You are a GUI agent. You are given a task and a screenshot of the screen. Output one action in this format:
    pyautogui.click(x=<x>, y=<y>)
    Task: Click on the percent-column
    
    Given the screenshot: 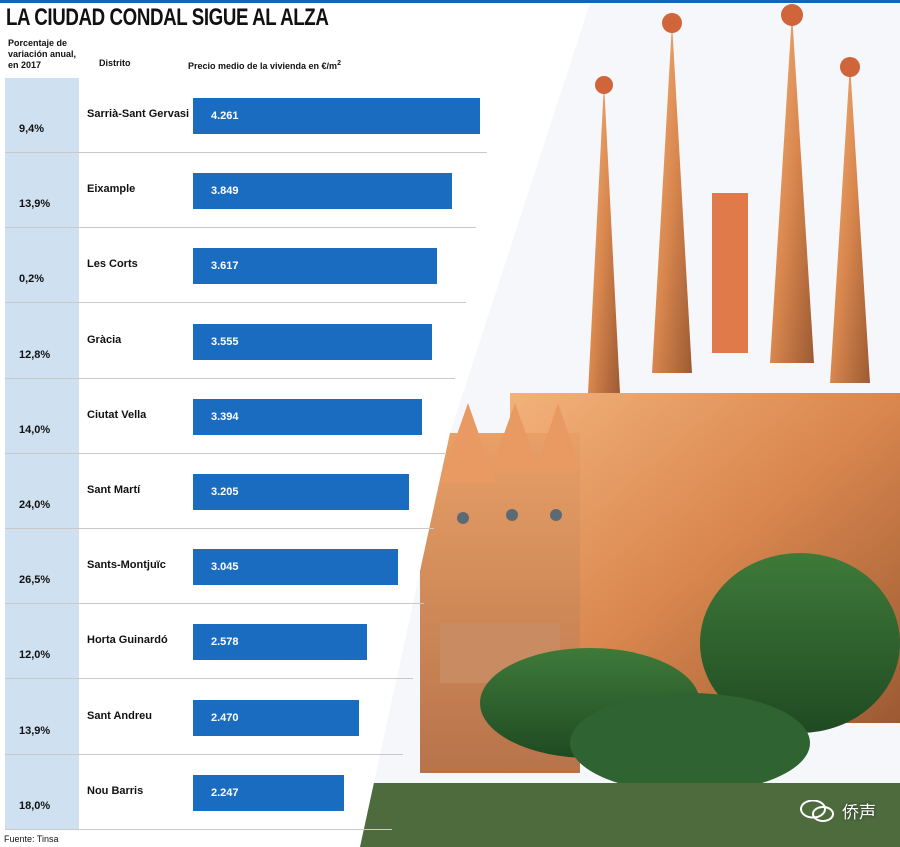 What is the action you would take?
    pyautogui.click(x=42, y=454)
    